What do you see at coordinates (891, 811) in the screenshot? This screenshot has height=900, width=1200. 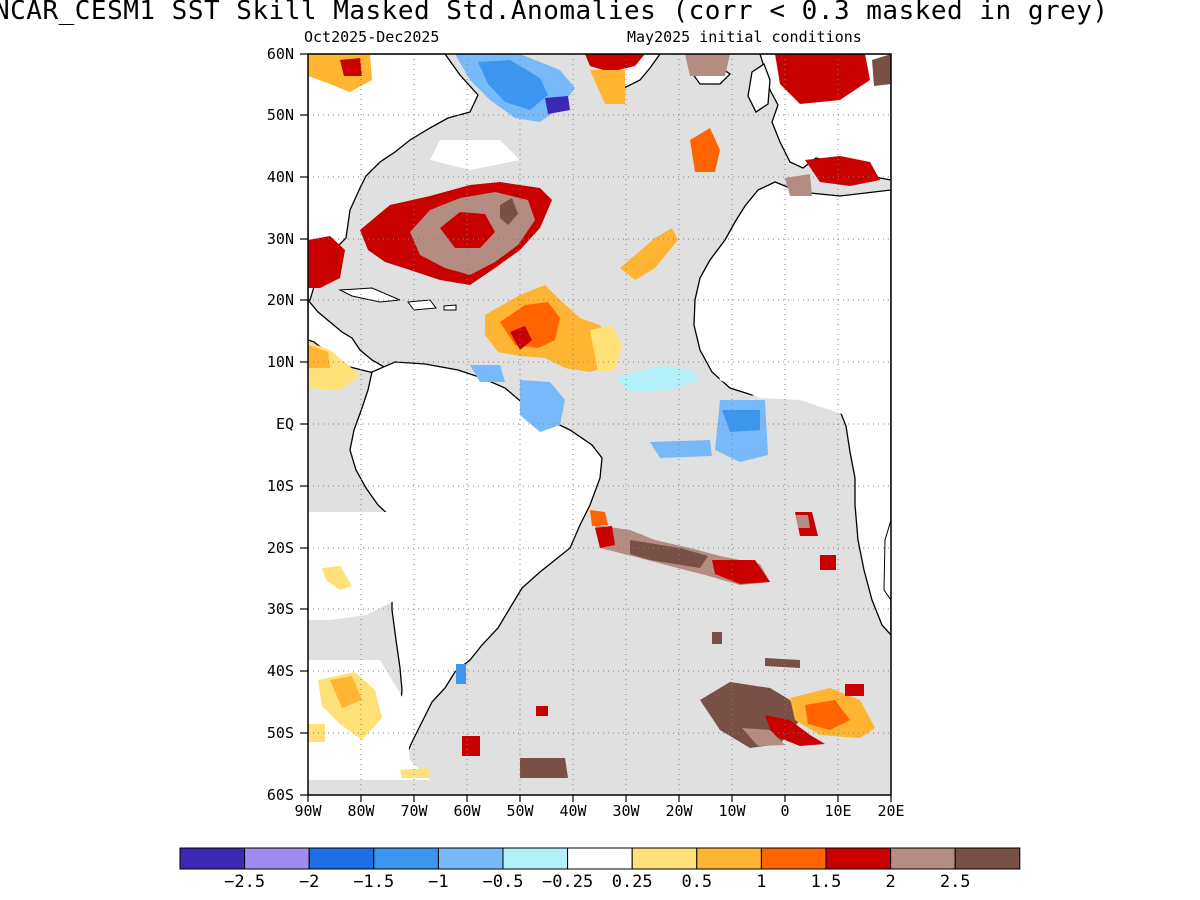 I see `lon-label: 20E` at bounding box center [891, 811].